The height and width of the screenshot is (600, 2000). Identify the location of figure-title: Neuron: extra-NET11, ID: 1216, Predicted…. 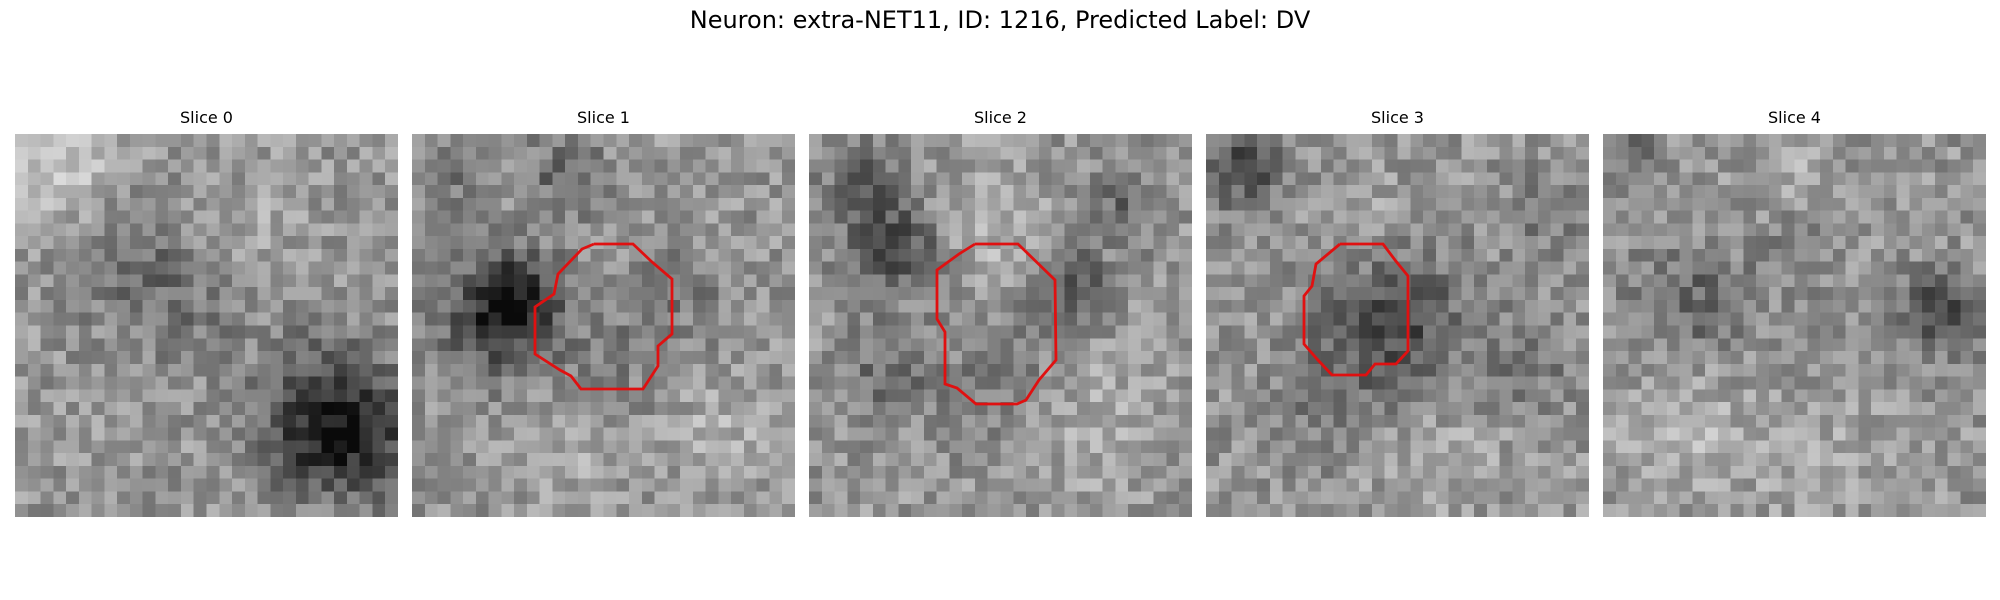
(1000, 20).